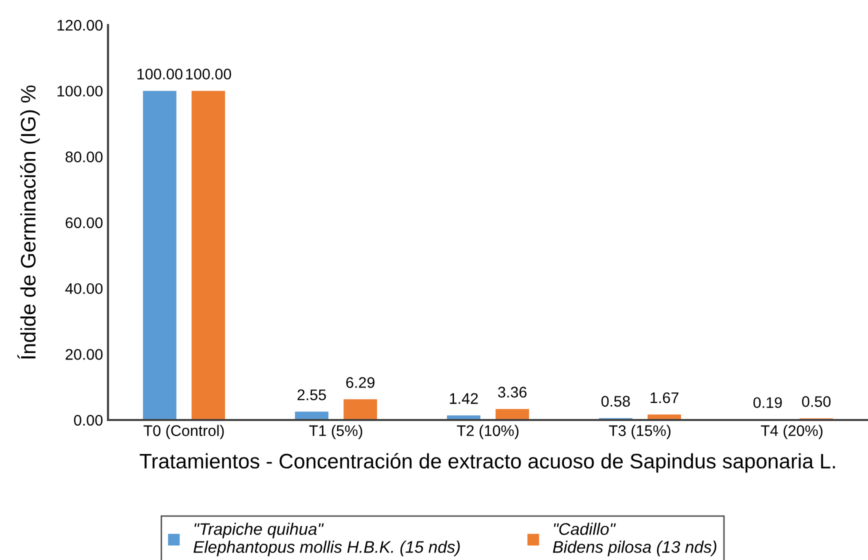 The width and height of the screenshot is (868, 560). I want to click on data-label: 0.50, so click(816, 401).